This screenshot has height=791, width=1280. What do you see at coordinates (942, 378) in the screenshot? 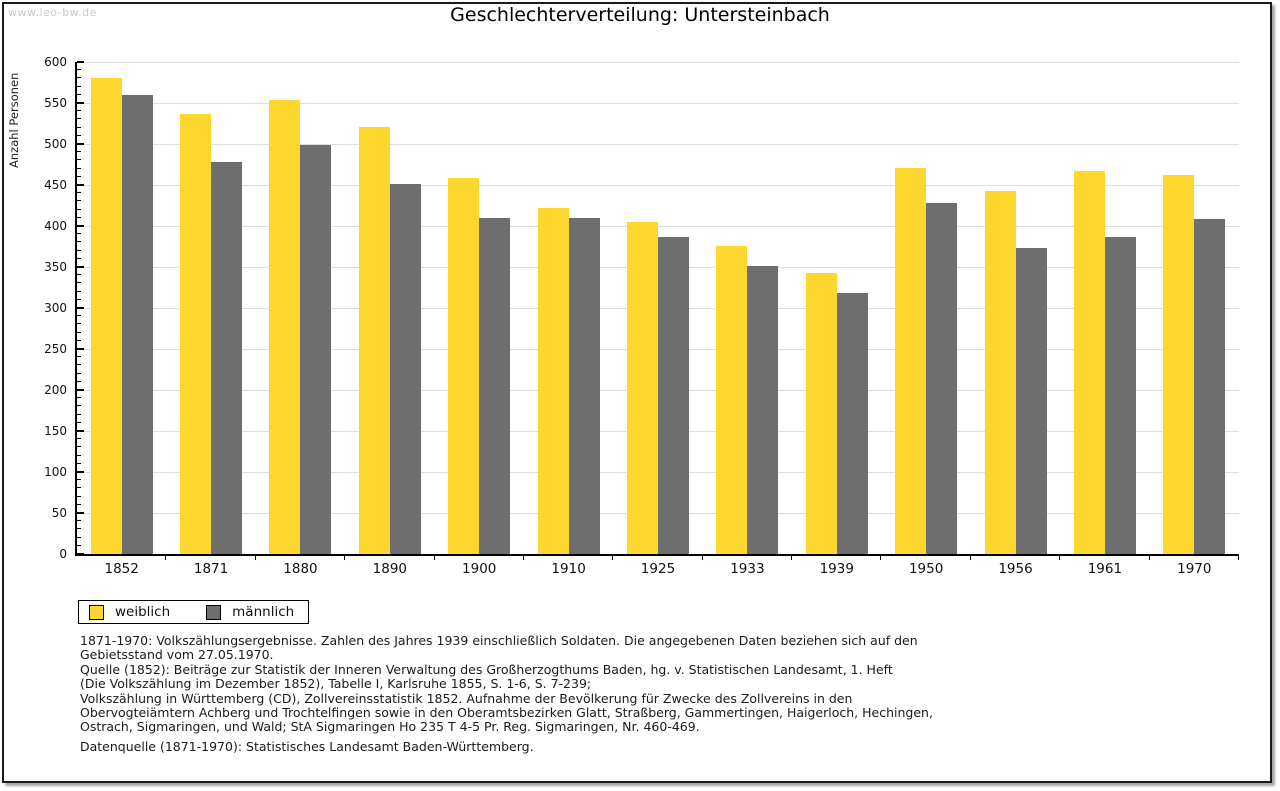
I see `bar-männlich-1950` at bounding box center [942, 378].